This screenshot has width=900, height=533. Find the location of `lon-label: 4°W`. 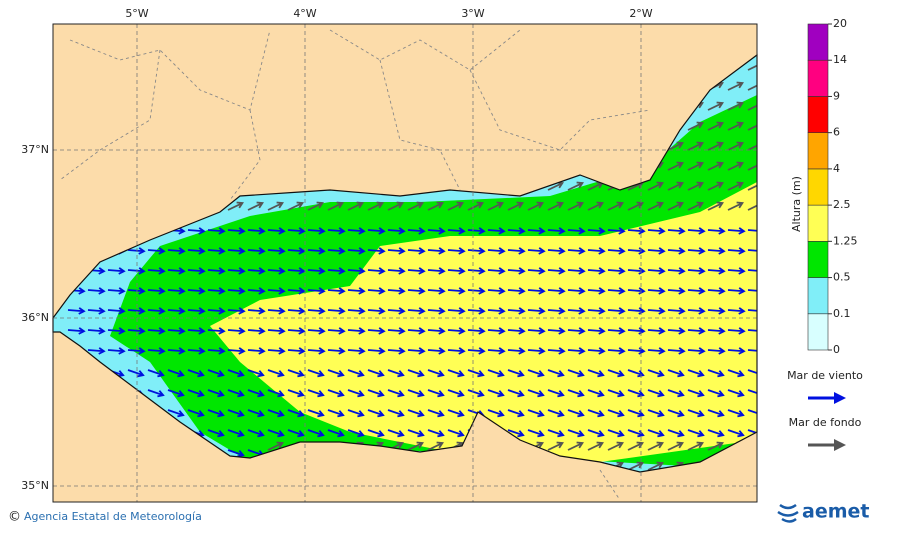

lon-label: 4°W is located at coordinates (304, 13).